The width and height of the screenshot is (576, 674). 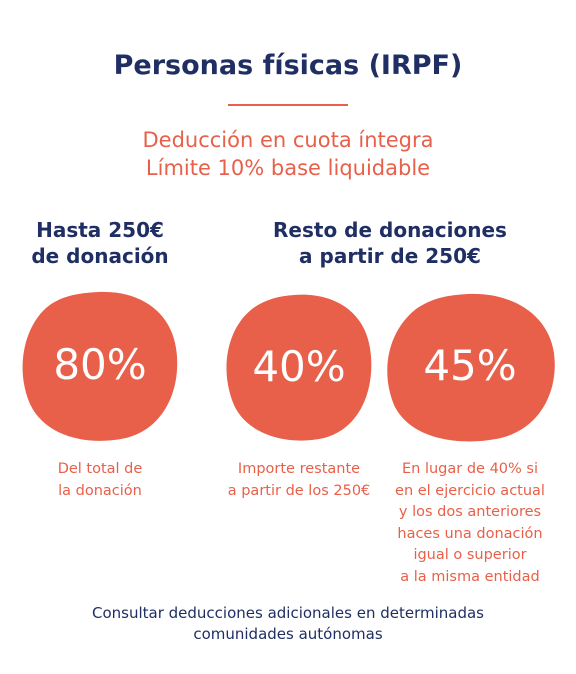 I want to click on subtitle-line-2: Límite 10% base liquidable, so click(x=288, y=168).